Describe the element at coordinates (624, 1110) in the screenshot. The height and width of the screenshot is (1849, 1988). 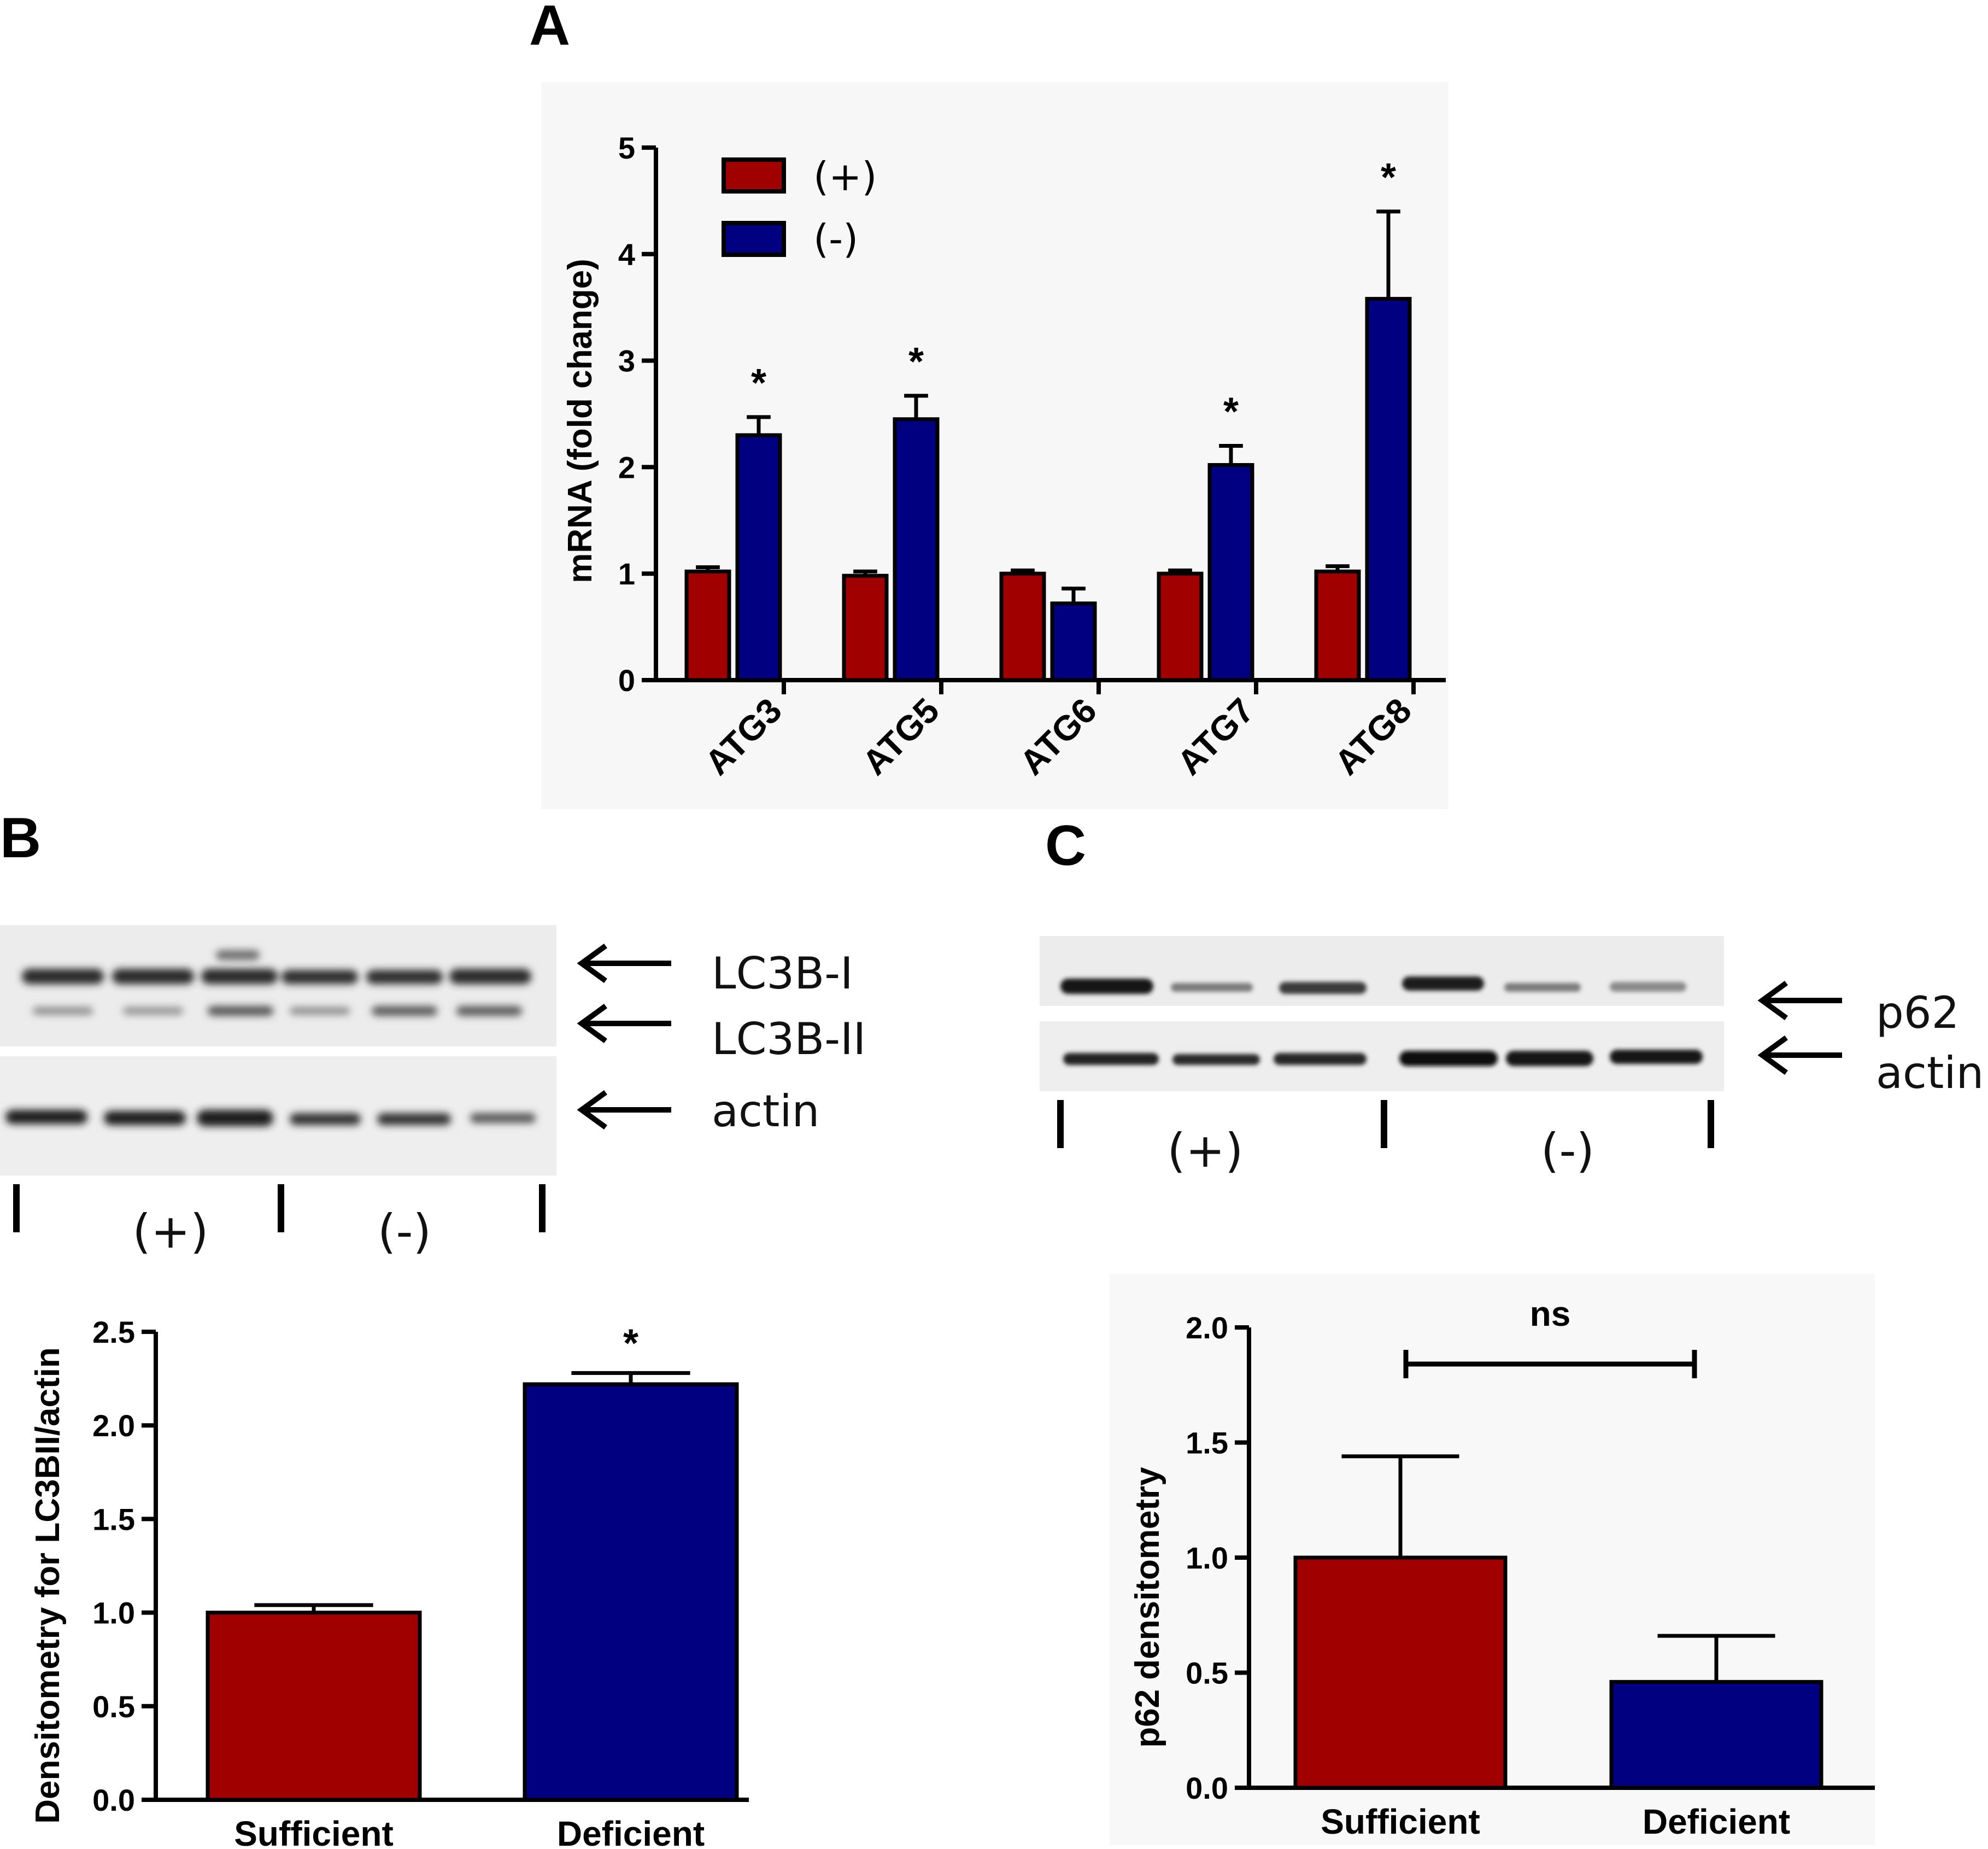
I see `arrow-actin-b` at that location.